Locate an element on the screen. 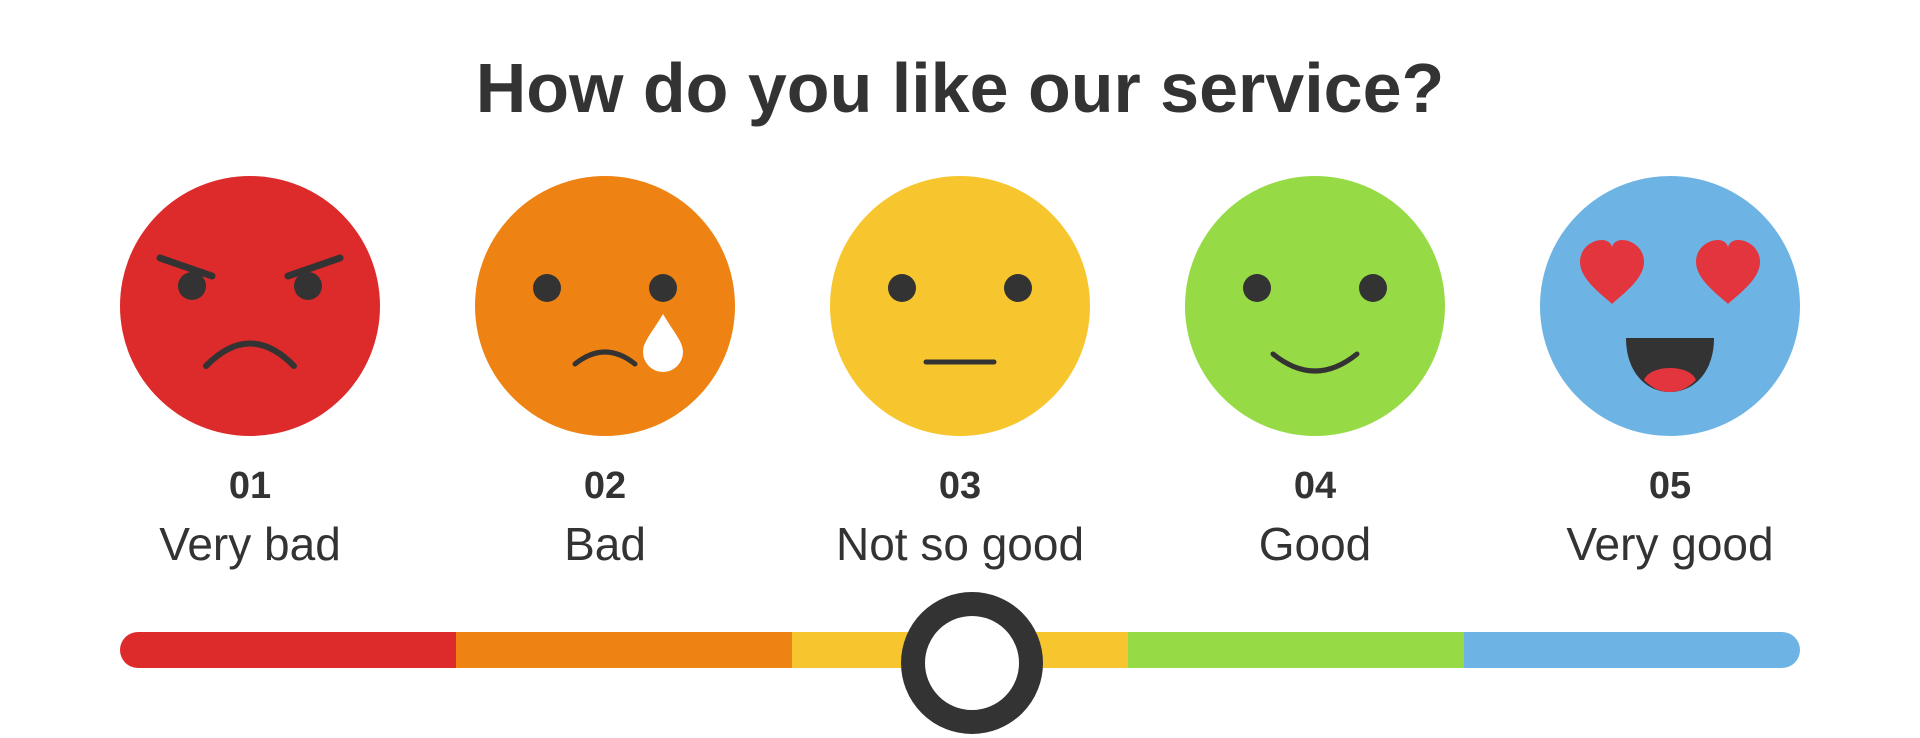  rating-number: 05 is located at coordinates (1670, 486).